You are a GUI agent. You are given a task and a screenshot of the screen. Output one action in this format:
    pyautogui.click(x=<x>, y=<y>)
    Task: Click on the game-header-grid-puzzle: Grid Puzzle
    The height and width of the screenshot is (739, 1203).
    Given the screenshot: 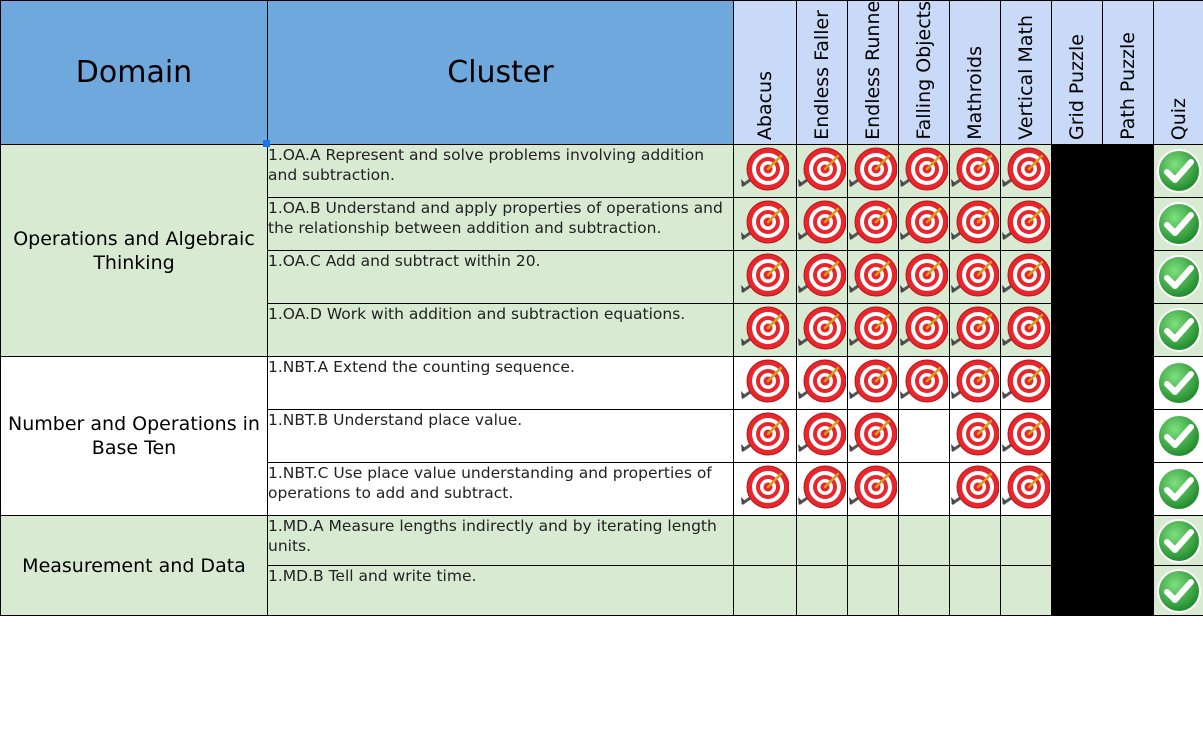 What is the action you would take?
    pyautogui.click(x=1077, y=72)
    